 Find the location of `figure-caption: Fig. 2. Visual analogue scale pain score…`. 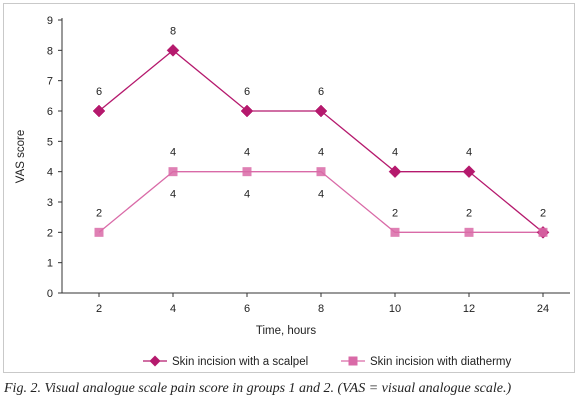

figure-caption: Fig. 2. Visual analogue scale pain score… is located at coordinates (258, 388).